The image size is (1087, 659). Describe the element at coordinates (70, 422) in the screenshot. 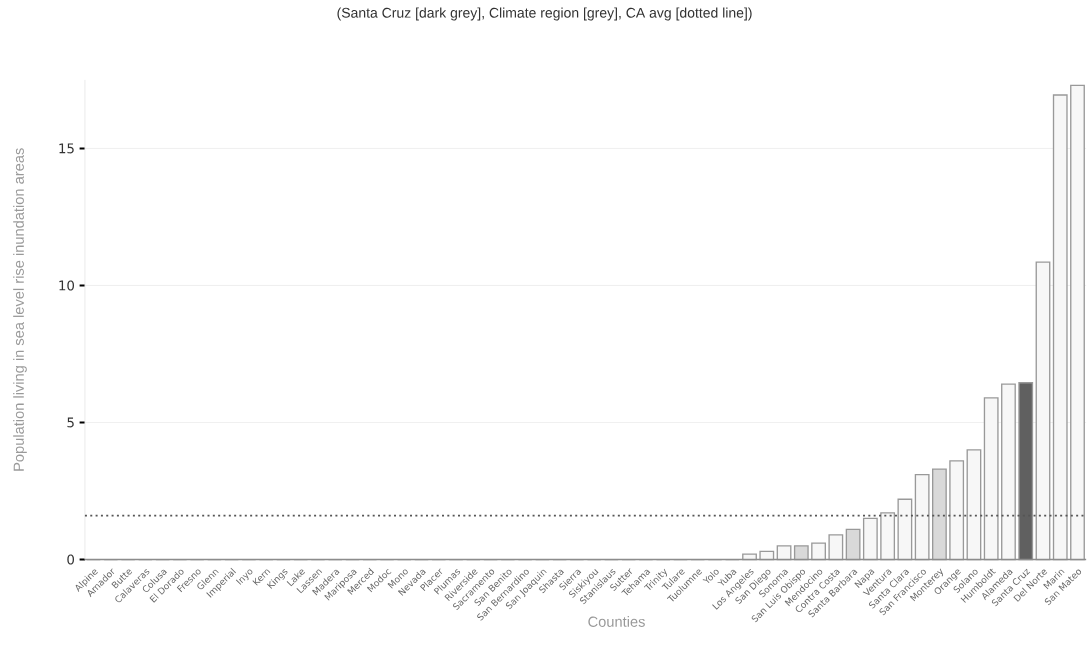

I see `y-tick-label: 5` at that location.